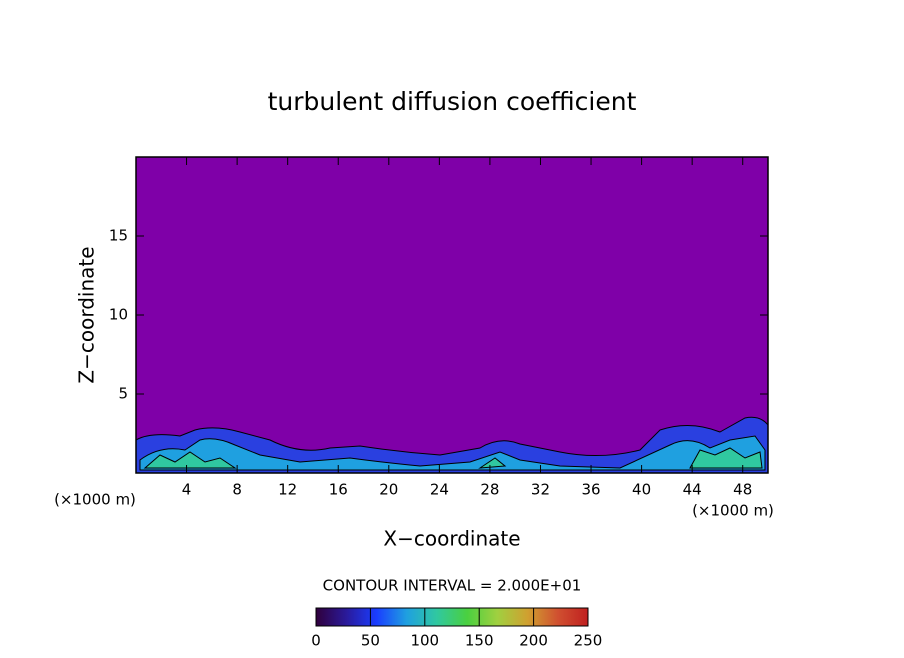 The width and height of the screenshot is (904, 658). I want to click on x-axis-label: X−coordinate, so click(451, 539).